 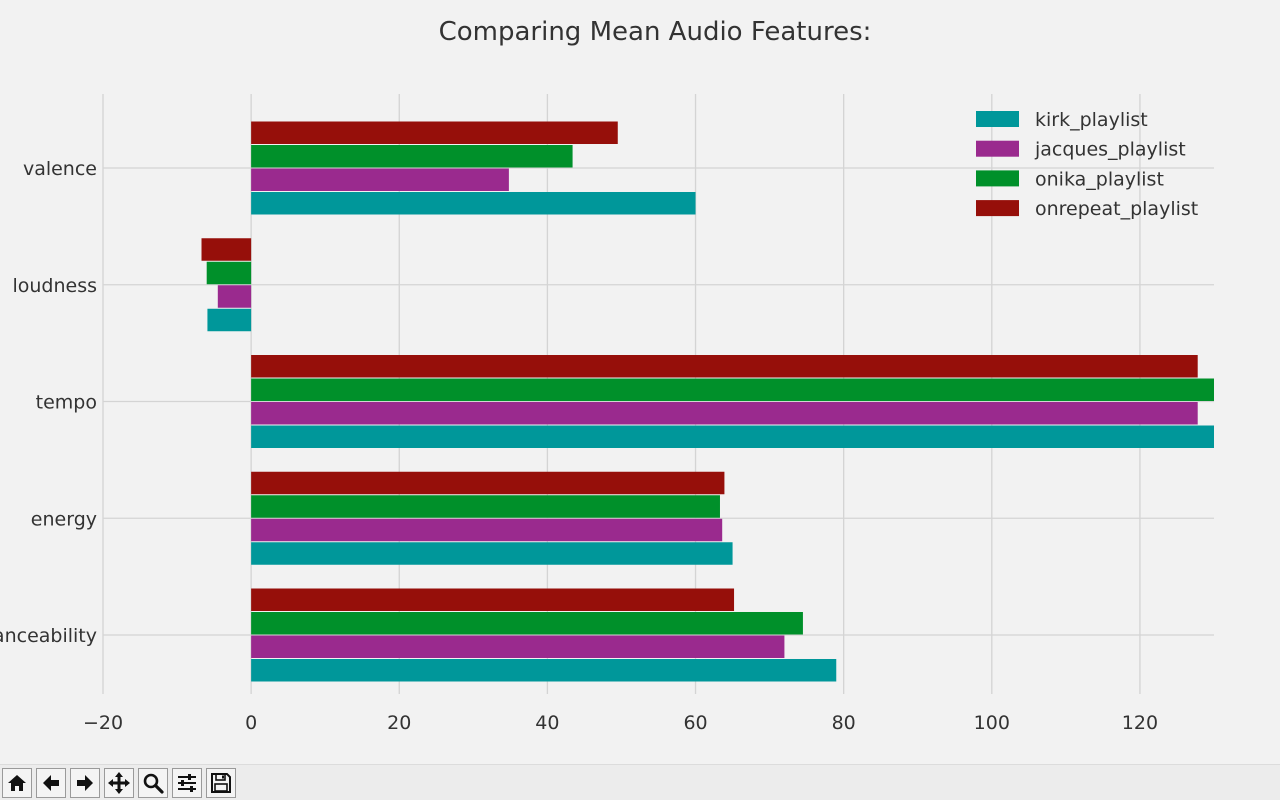 I want to click on bar-kirk_playlist-danceability, so click(x=544, y=670).